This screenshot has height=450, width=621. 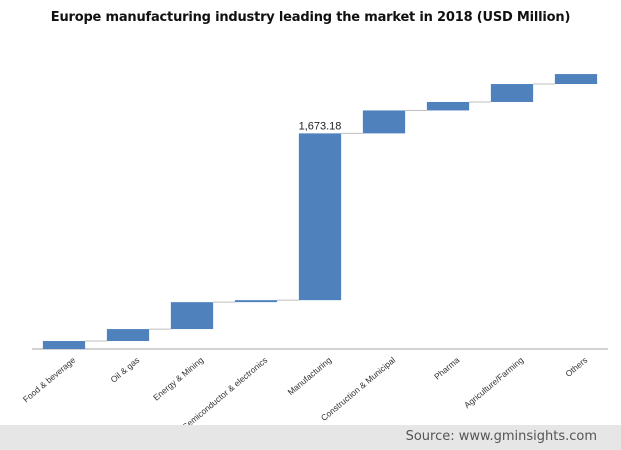 I want to click on bar-agriculture-farming, so click(x=512, y=93).